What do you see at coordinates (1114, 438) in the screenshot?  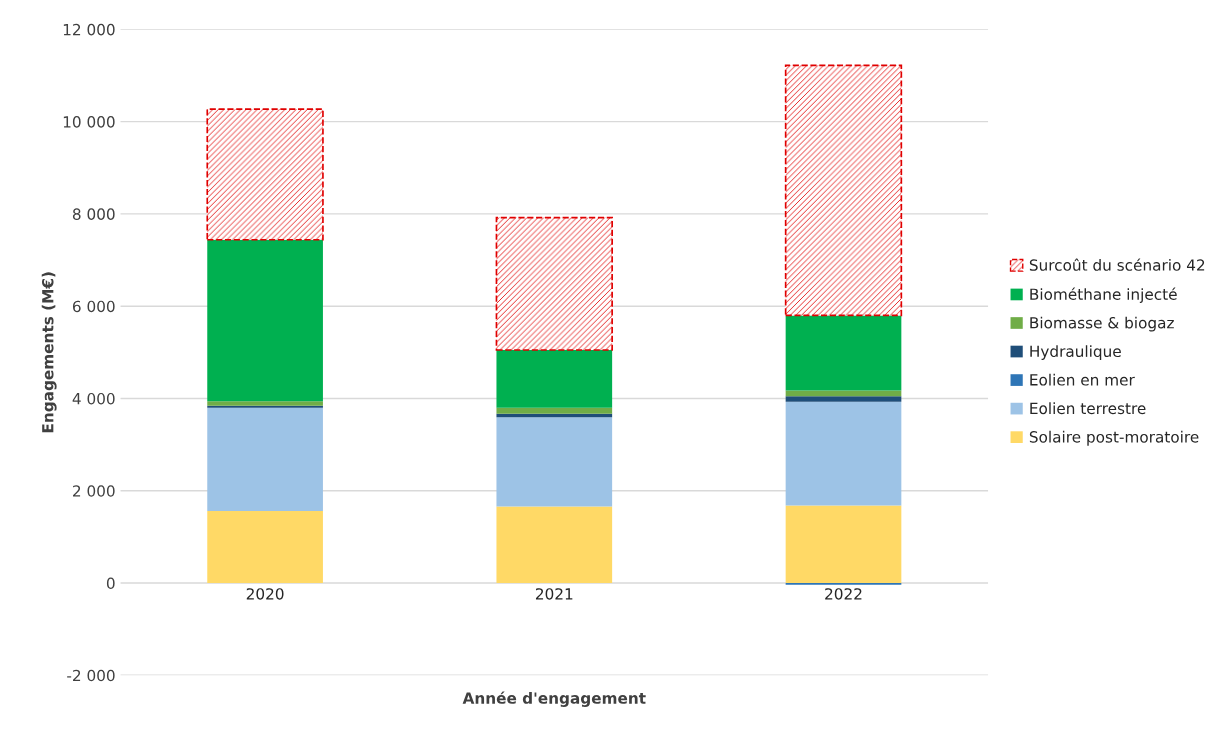 I see `legend-label: Solaire post-moratoire` at bounding box center [1114, 438].